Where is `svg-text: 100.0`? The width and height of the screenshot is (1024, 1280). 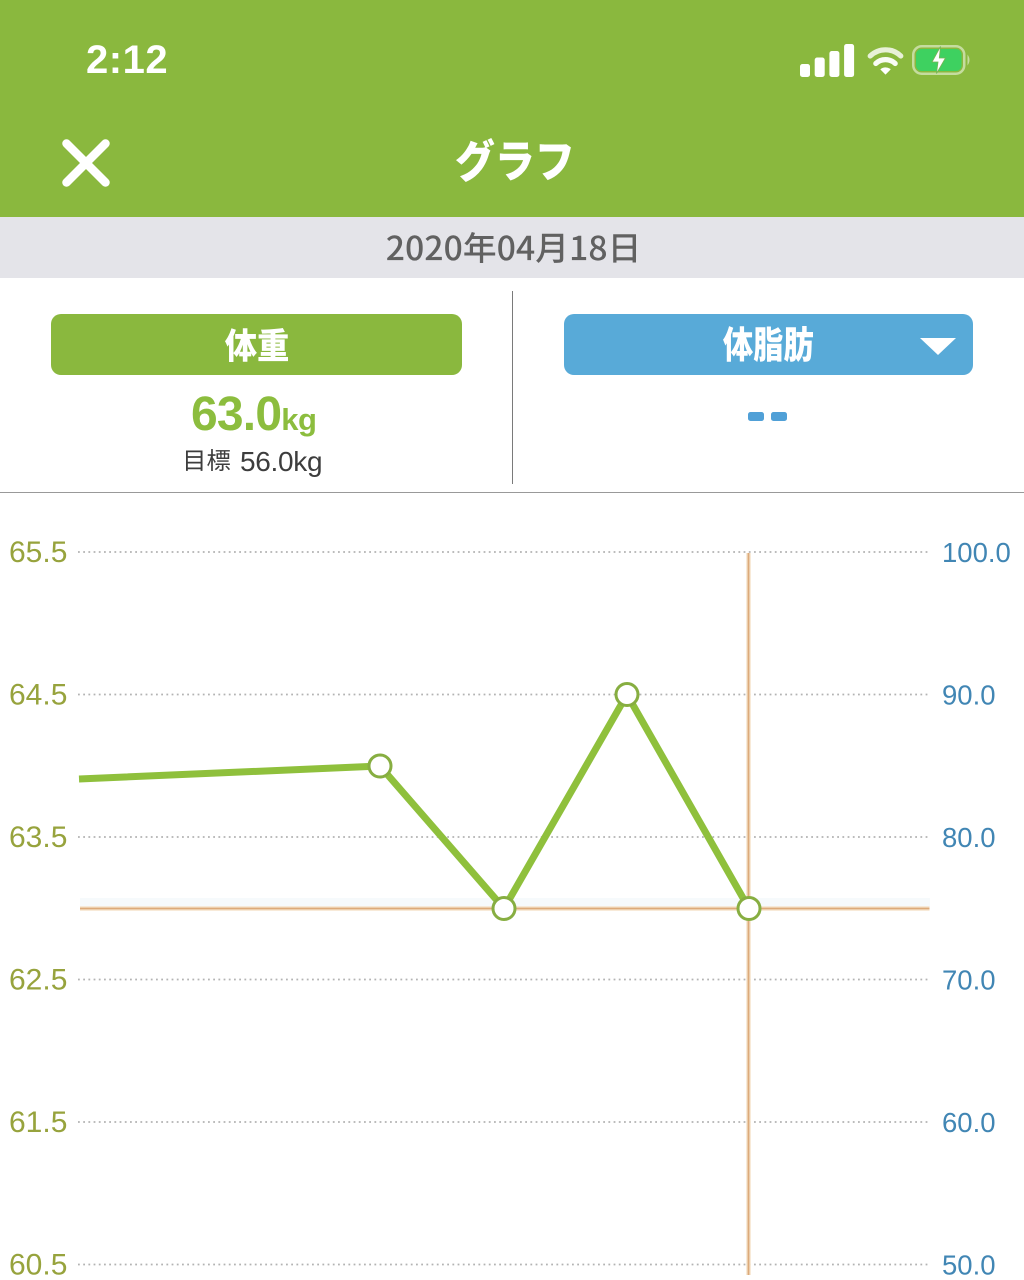
svg-text: 100.0 is located at coordinates (976, 552).